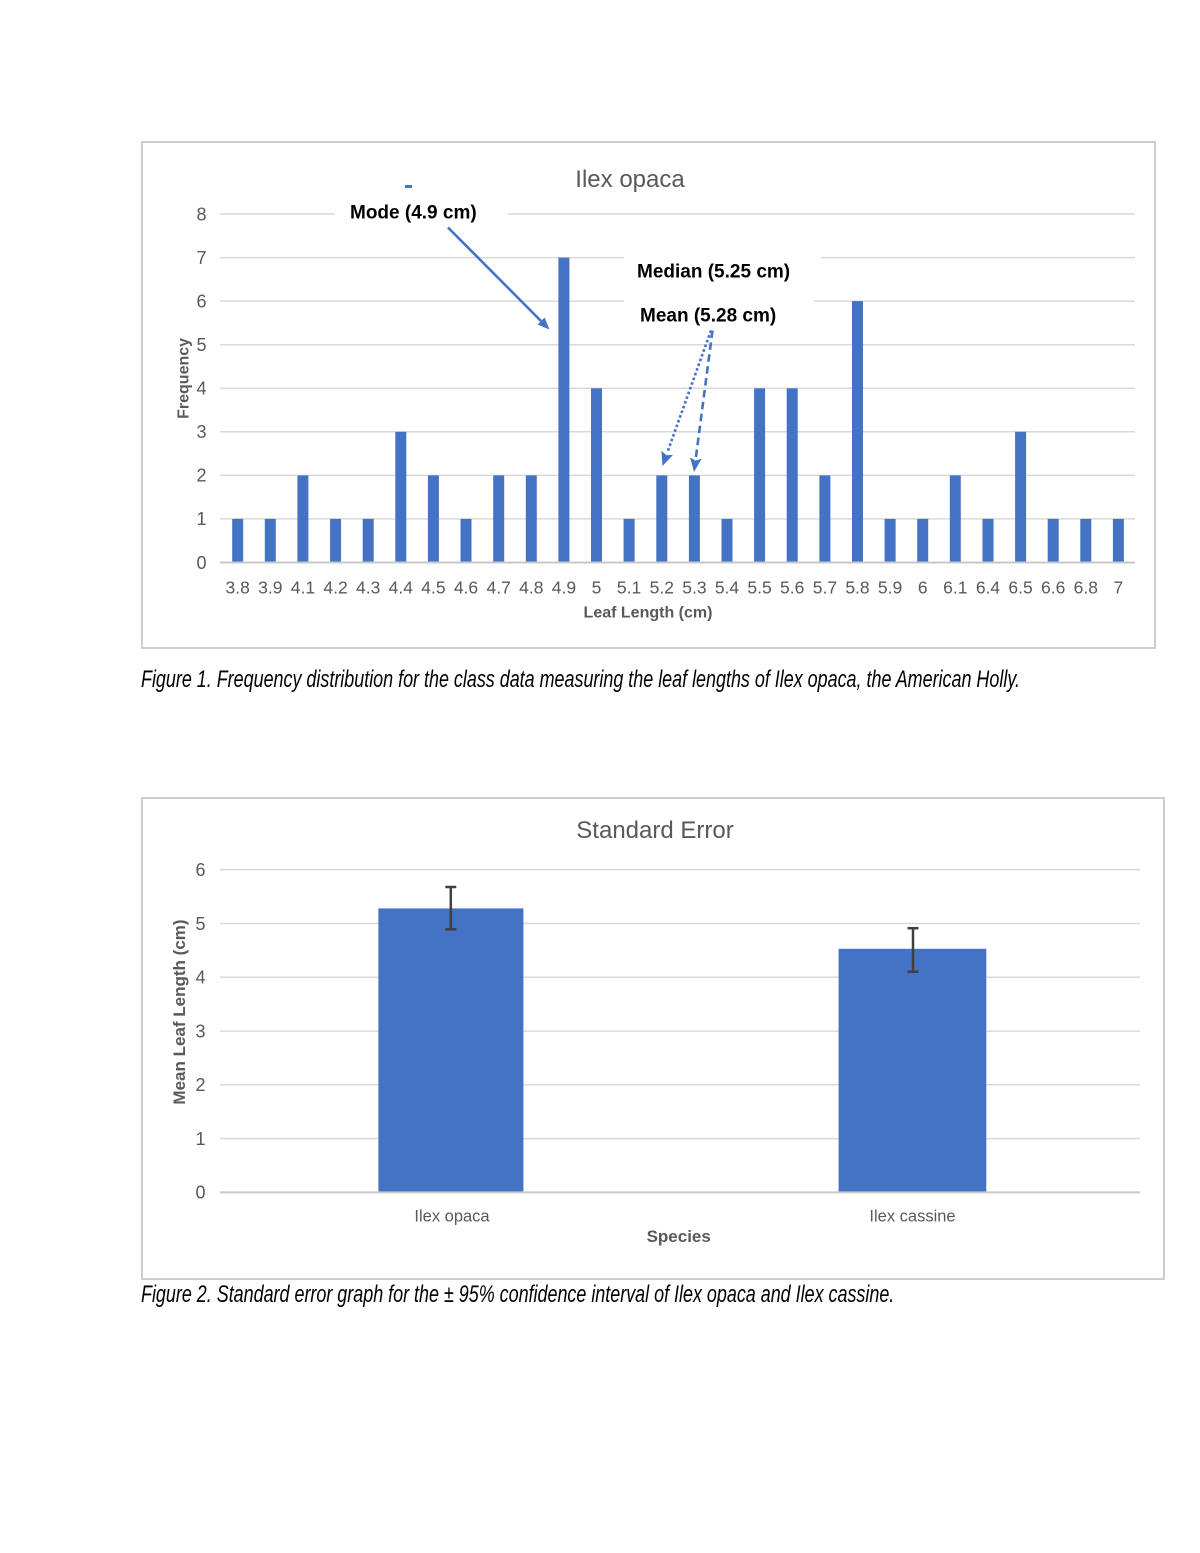  Describe the element at coordinates (648, 613) in the screenshot. I see `svg-text: Leaf Length (cm)` at that location.